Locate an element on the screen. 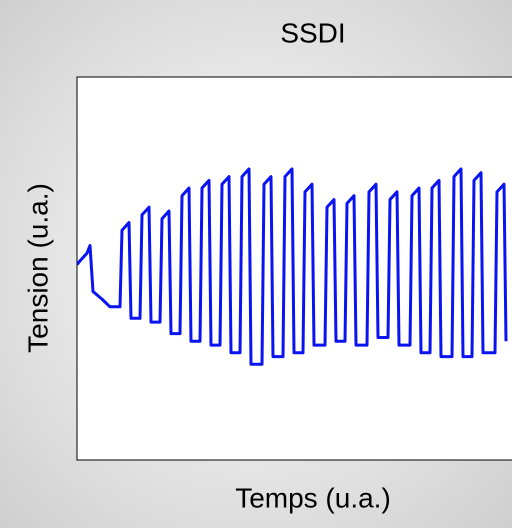  chart-title: SSDI is located at coordinates (312, 32).